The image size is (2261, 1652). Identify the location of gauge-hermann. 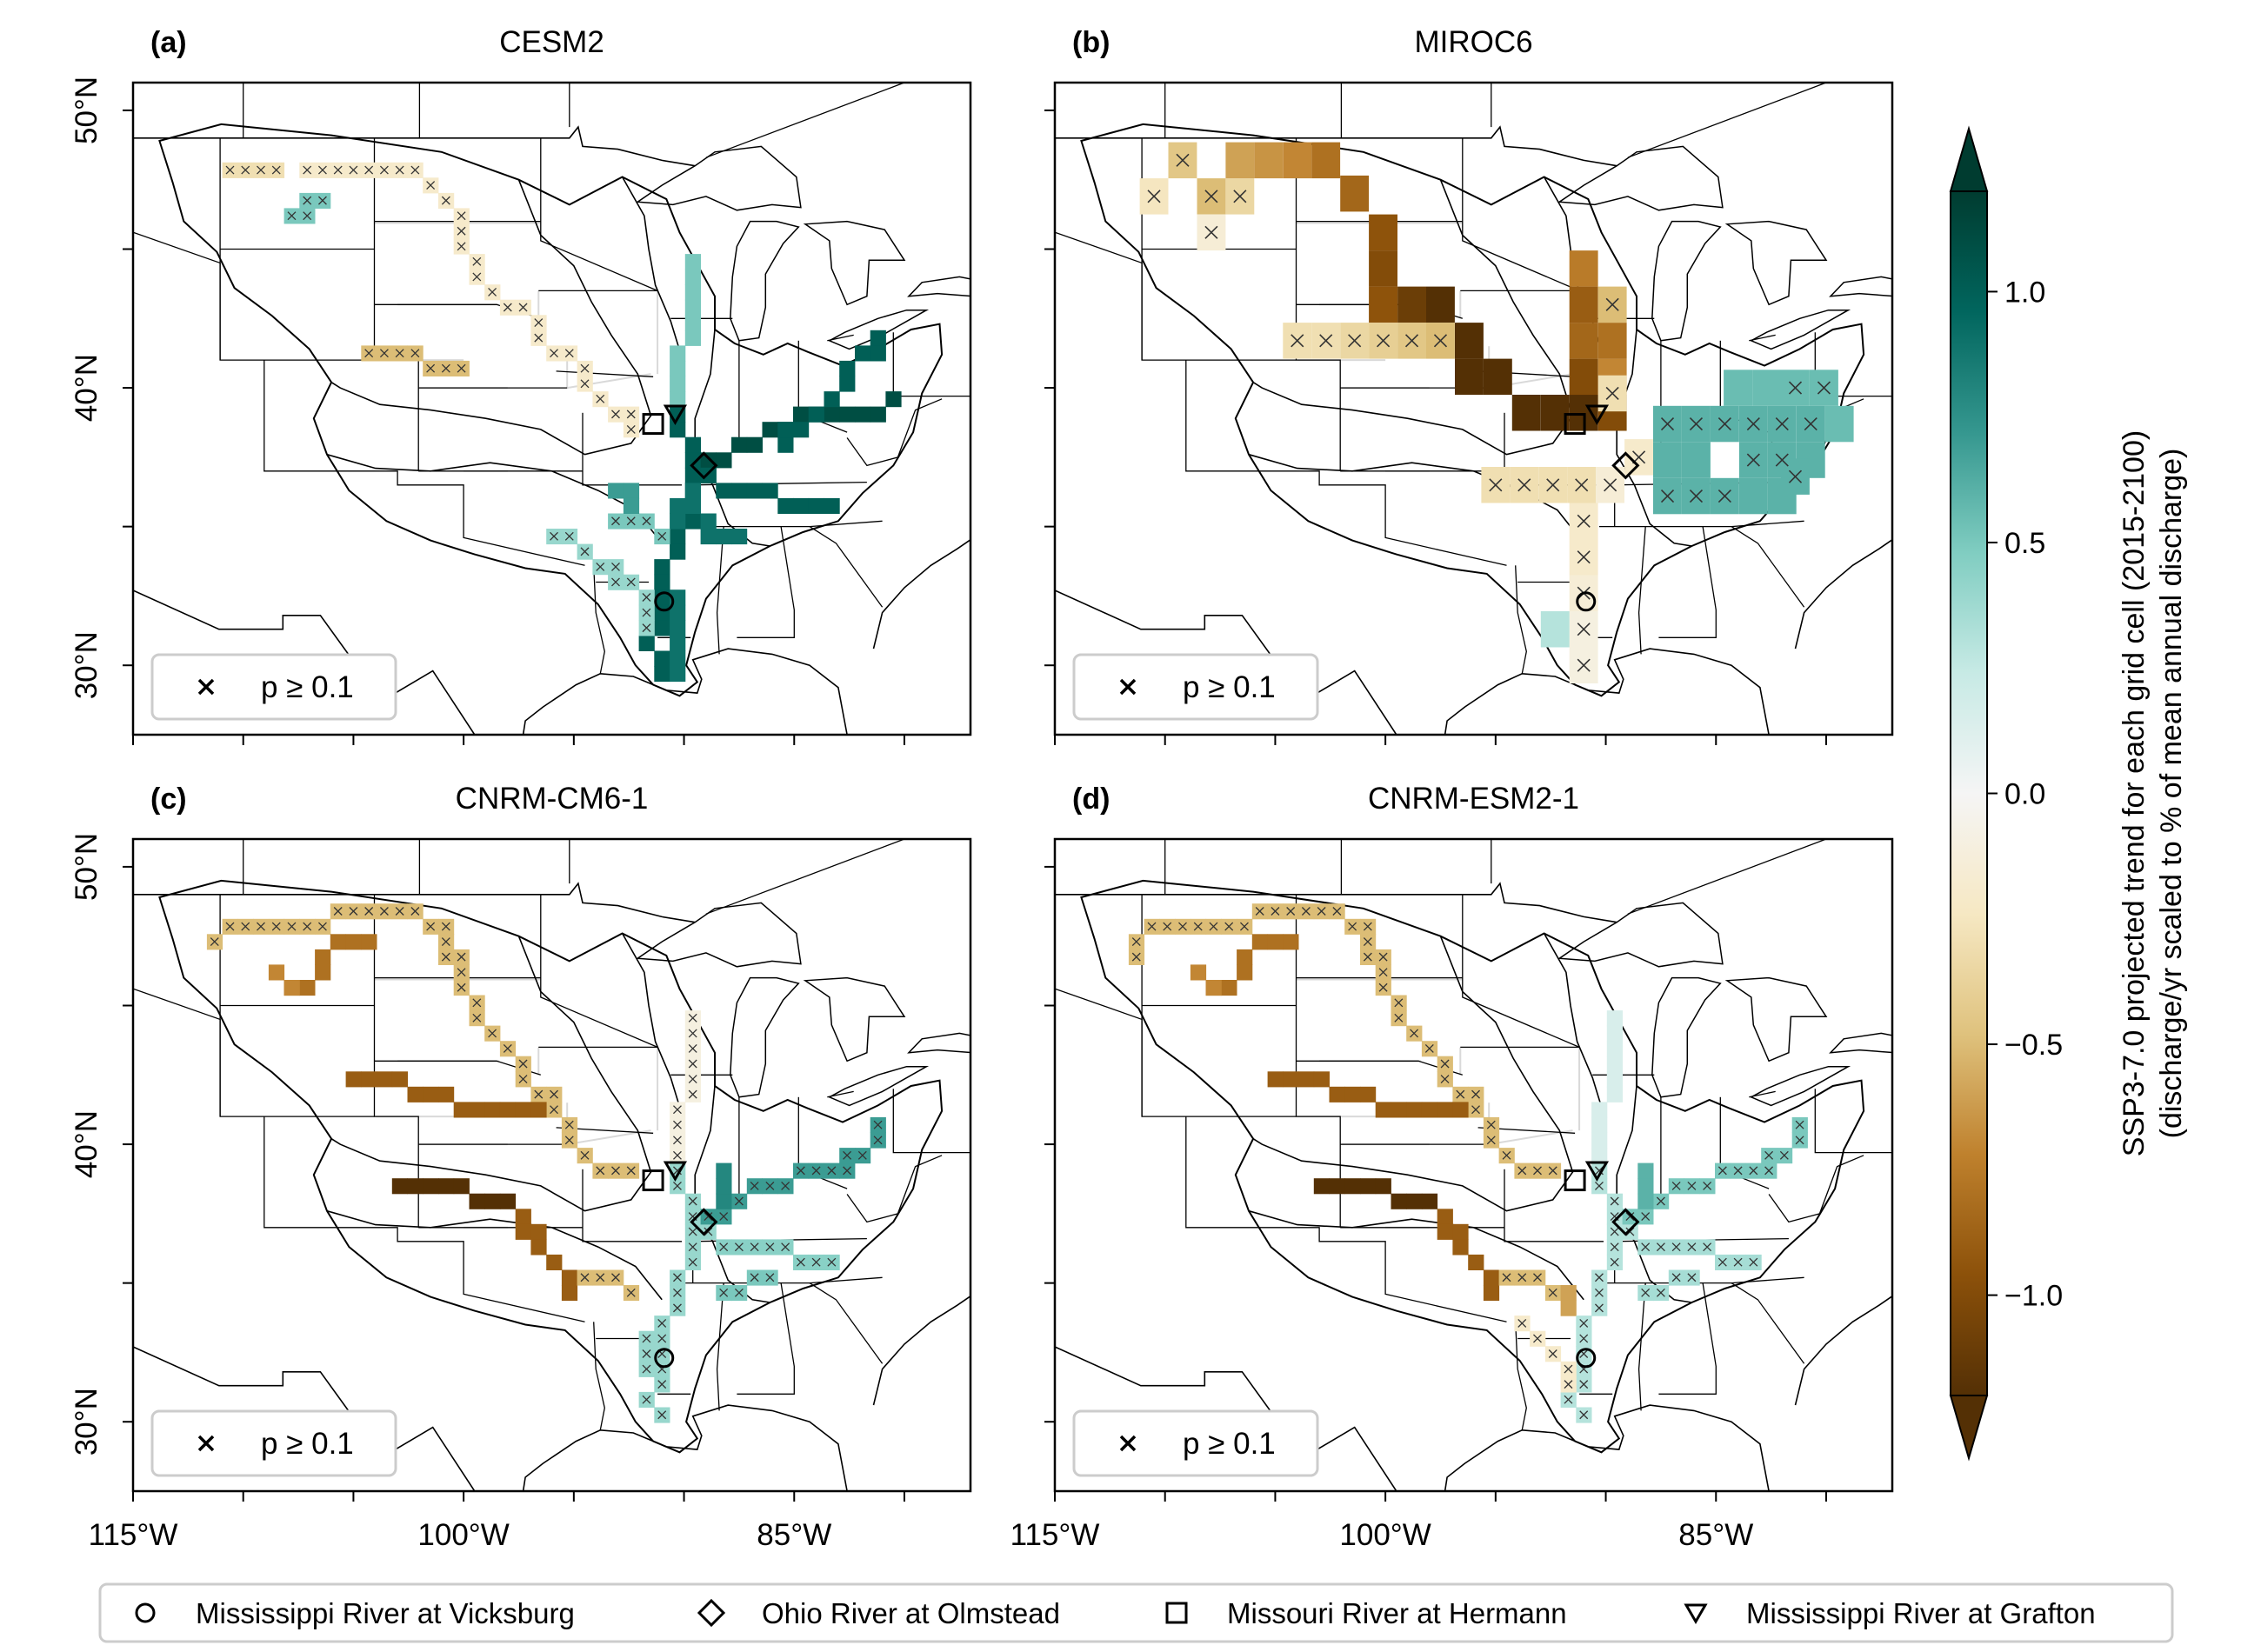
(653, 1180).